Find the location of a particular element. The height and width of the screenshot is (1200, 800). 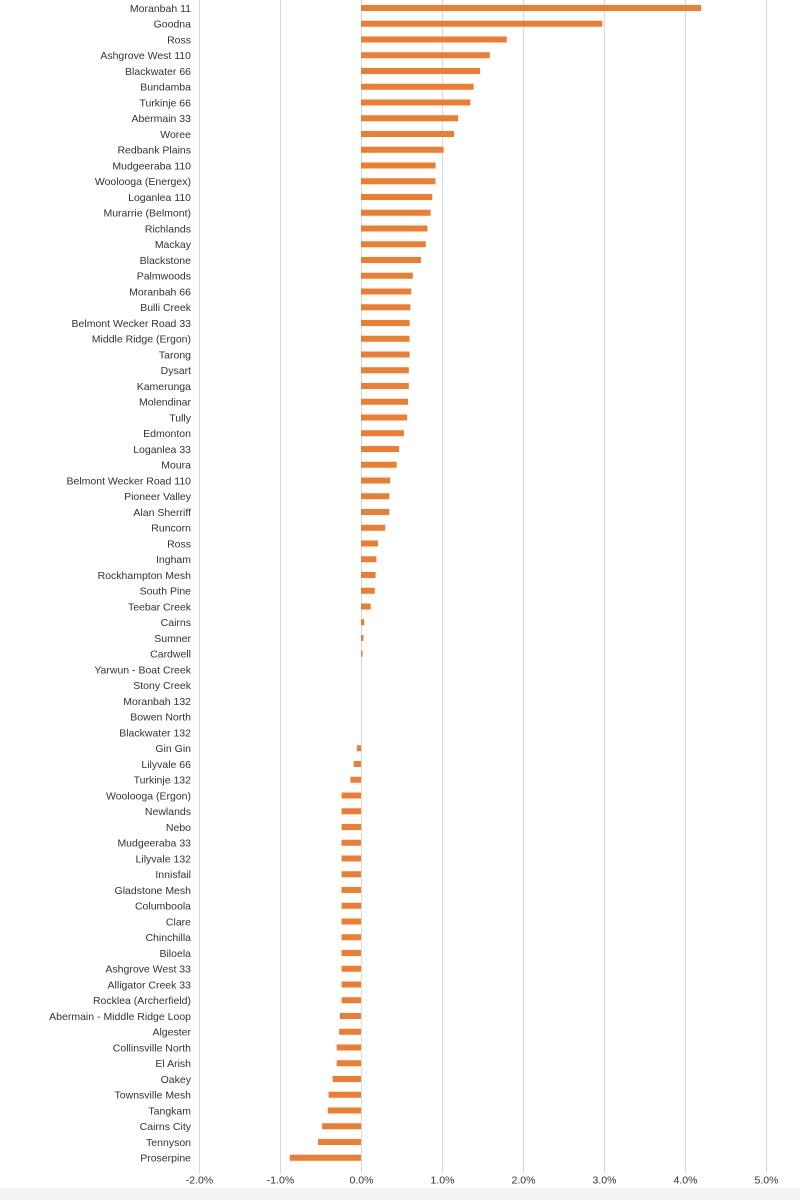

category-label: Middle Ridge (Ergon) is located at coordinates (141, 340).